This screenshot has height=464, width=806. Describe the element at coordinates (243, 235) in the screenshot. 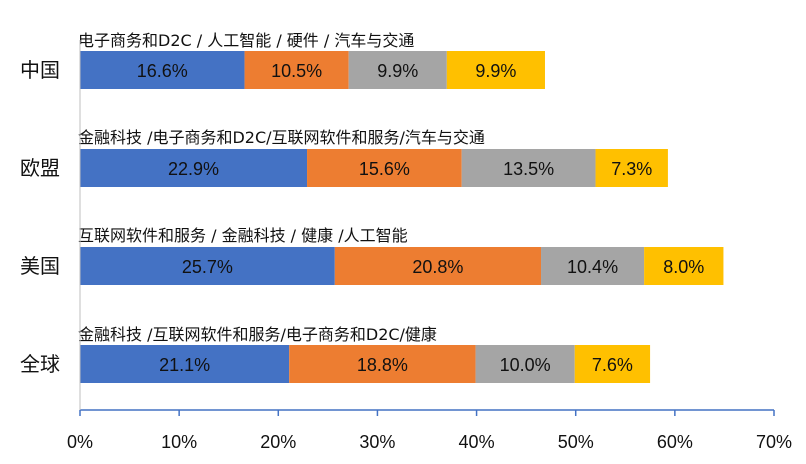

I see `bar-annotation-3: 互联网软件和服务 / 金融科技 / 健康 /人工智能` at that location.